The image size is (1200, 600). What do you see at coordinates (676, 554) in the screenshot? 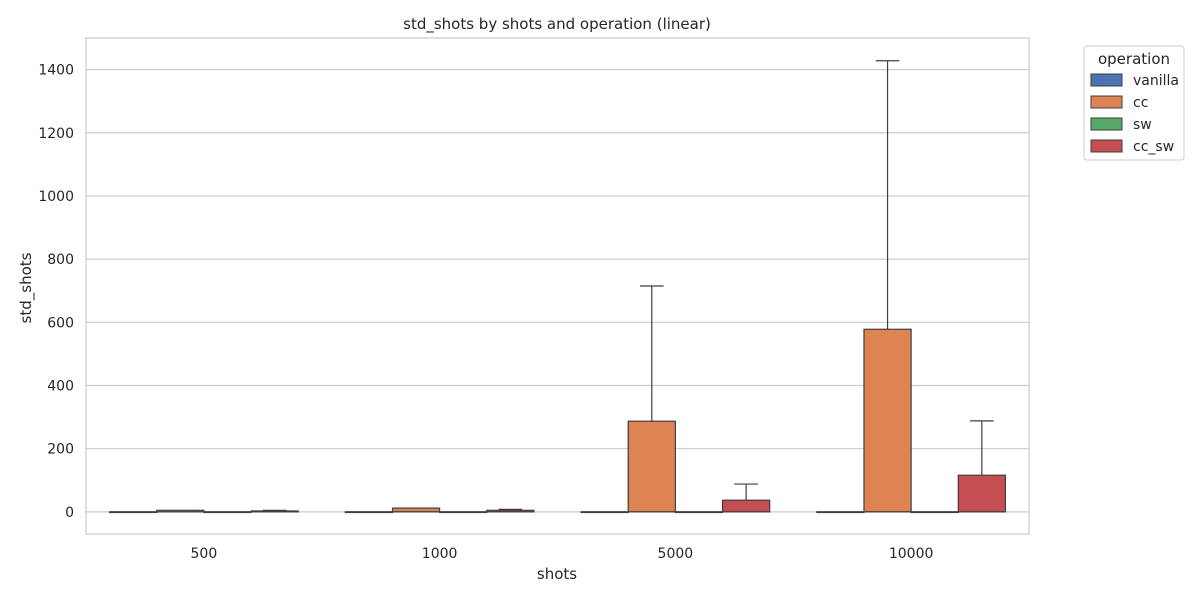
I see `x-tick-label: 5000` at bounding box center [676, 554].